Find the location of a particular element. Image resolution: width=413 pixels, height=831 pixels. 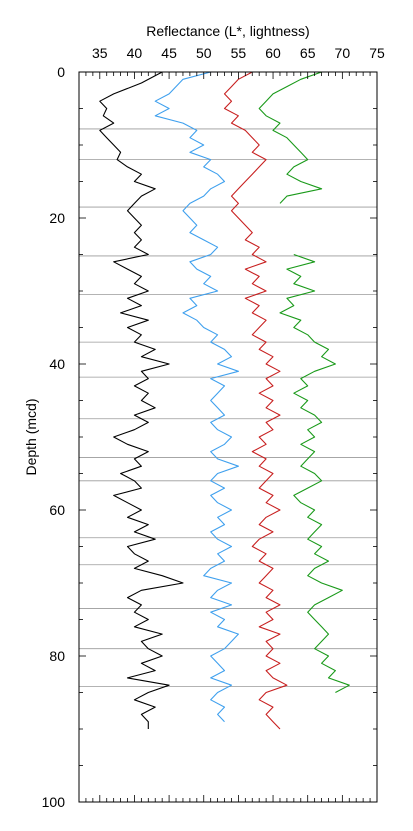

y-tick-label: 20 is located at coordinates (57, 218).